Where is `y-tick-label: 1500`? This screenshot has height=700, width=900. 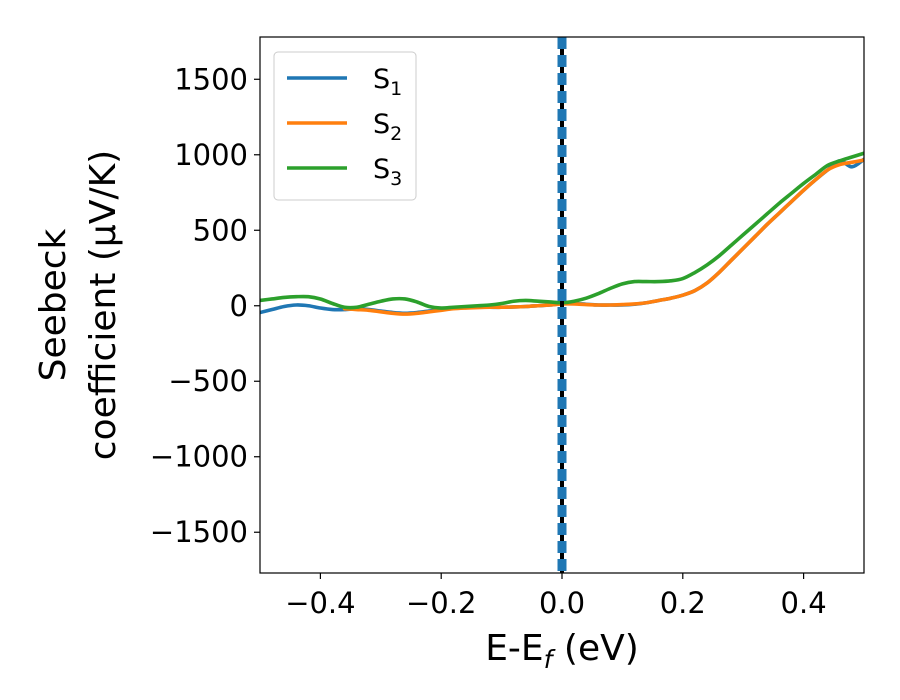
y-tick-label: 1500 is located at coordinates (211, 79).